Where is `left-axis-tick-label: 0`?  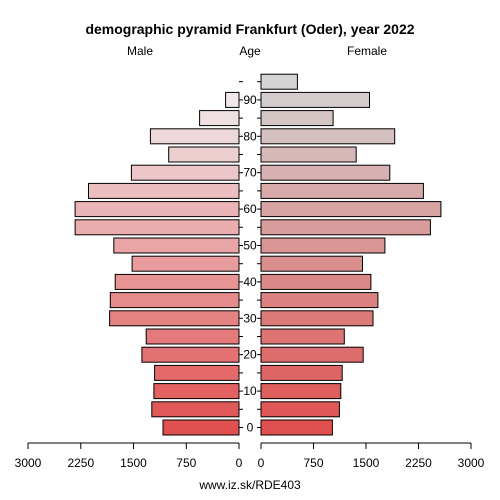
left-axis-tick-label: 0 is located at coordinates (239, 463).